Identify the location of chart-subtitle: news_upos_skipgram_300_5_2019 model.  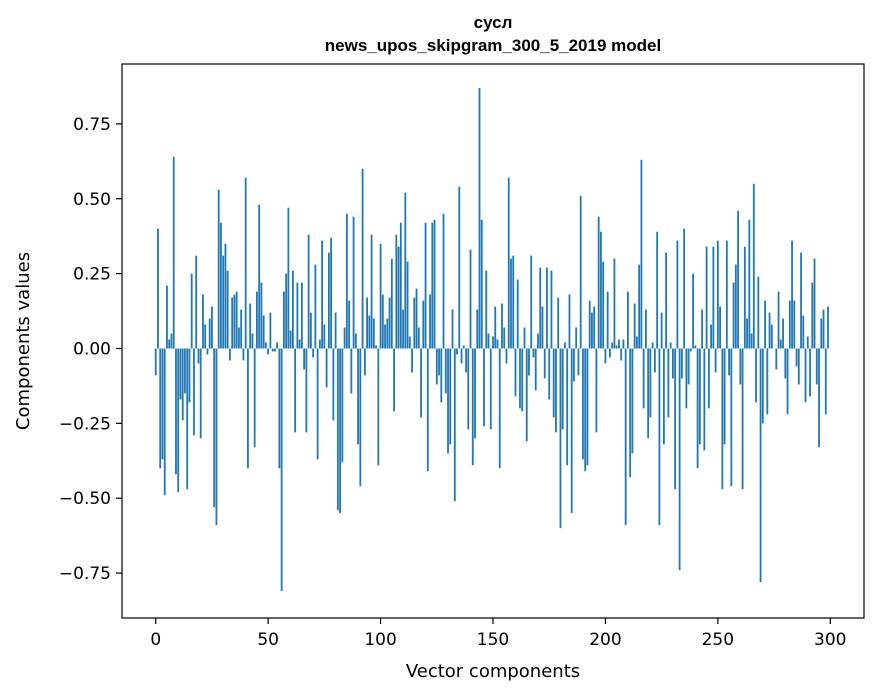
(493, 45).